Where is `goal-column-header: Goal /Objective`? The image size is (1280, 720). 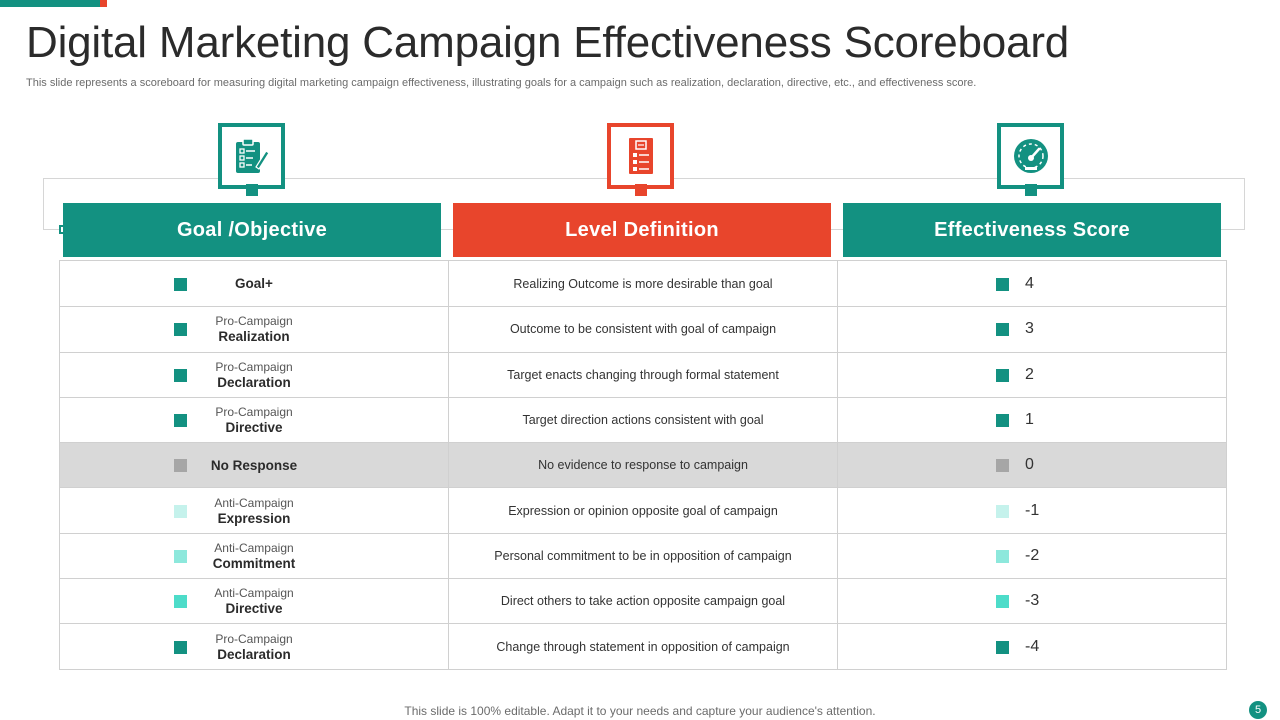 goal-column-header: Goal /Objective is located at coordinates (252, 230).